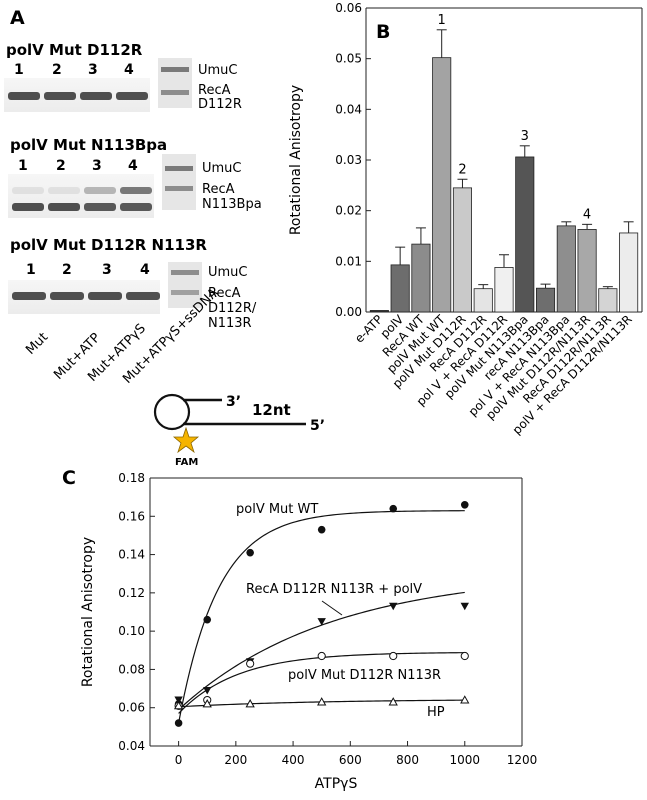 This screenshot has width=647, height=800. What do you see at coordinates (88, 612) in the screenshot?
I see `panel-c-ylabel: Rotational Anisotropy` at bounding box center [88, 612].